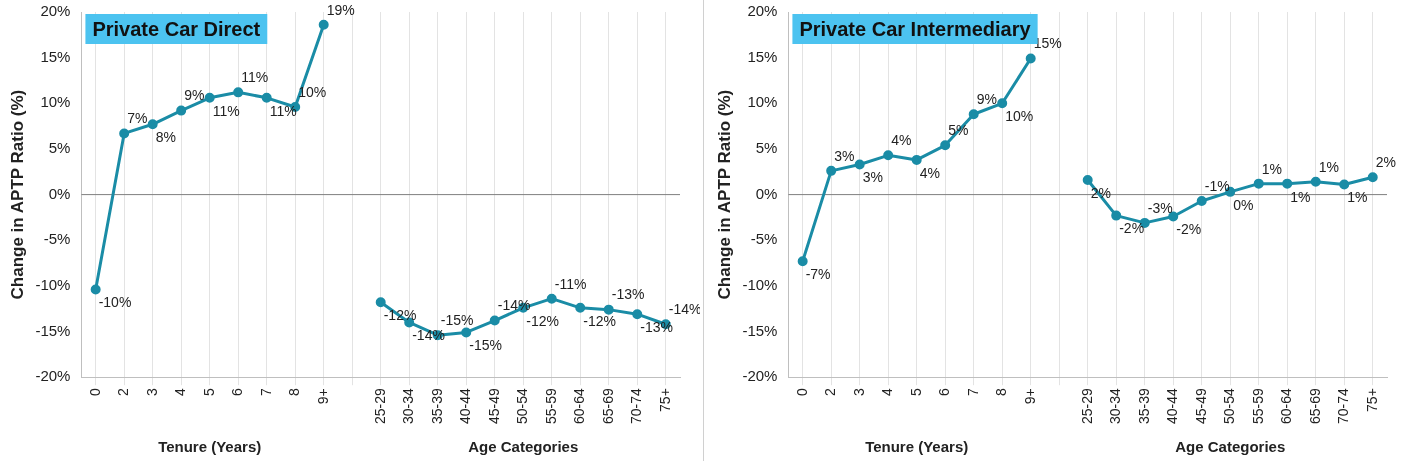 This screenshot has width=1407, height=461. Describe the element at coordinates (818, 274) in the screenshot. I see `data-label: -7%` at that location.